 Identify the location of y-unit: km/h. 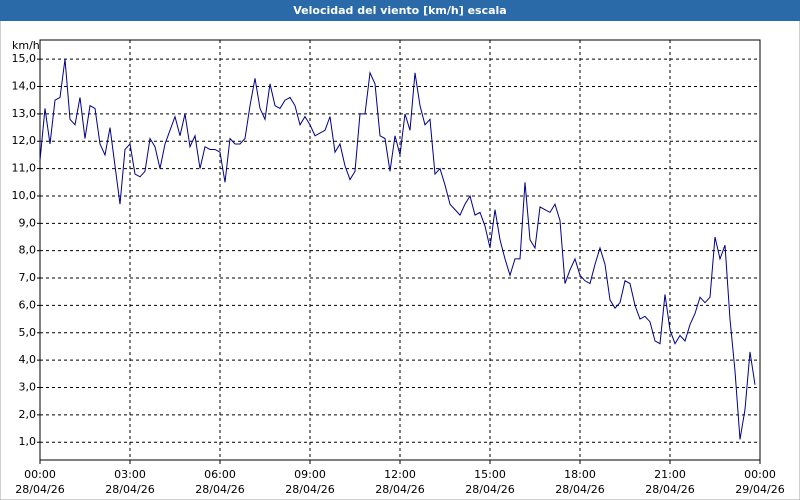
(26, 45).